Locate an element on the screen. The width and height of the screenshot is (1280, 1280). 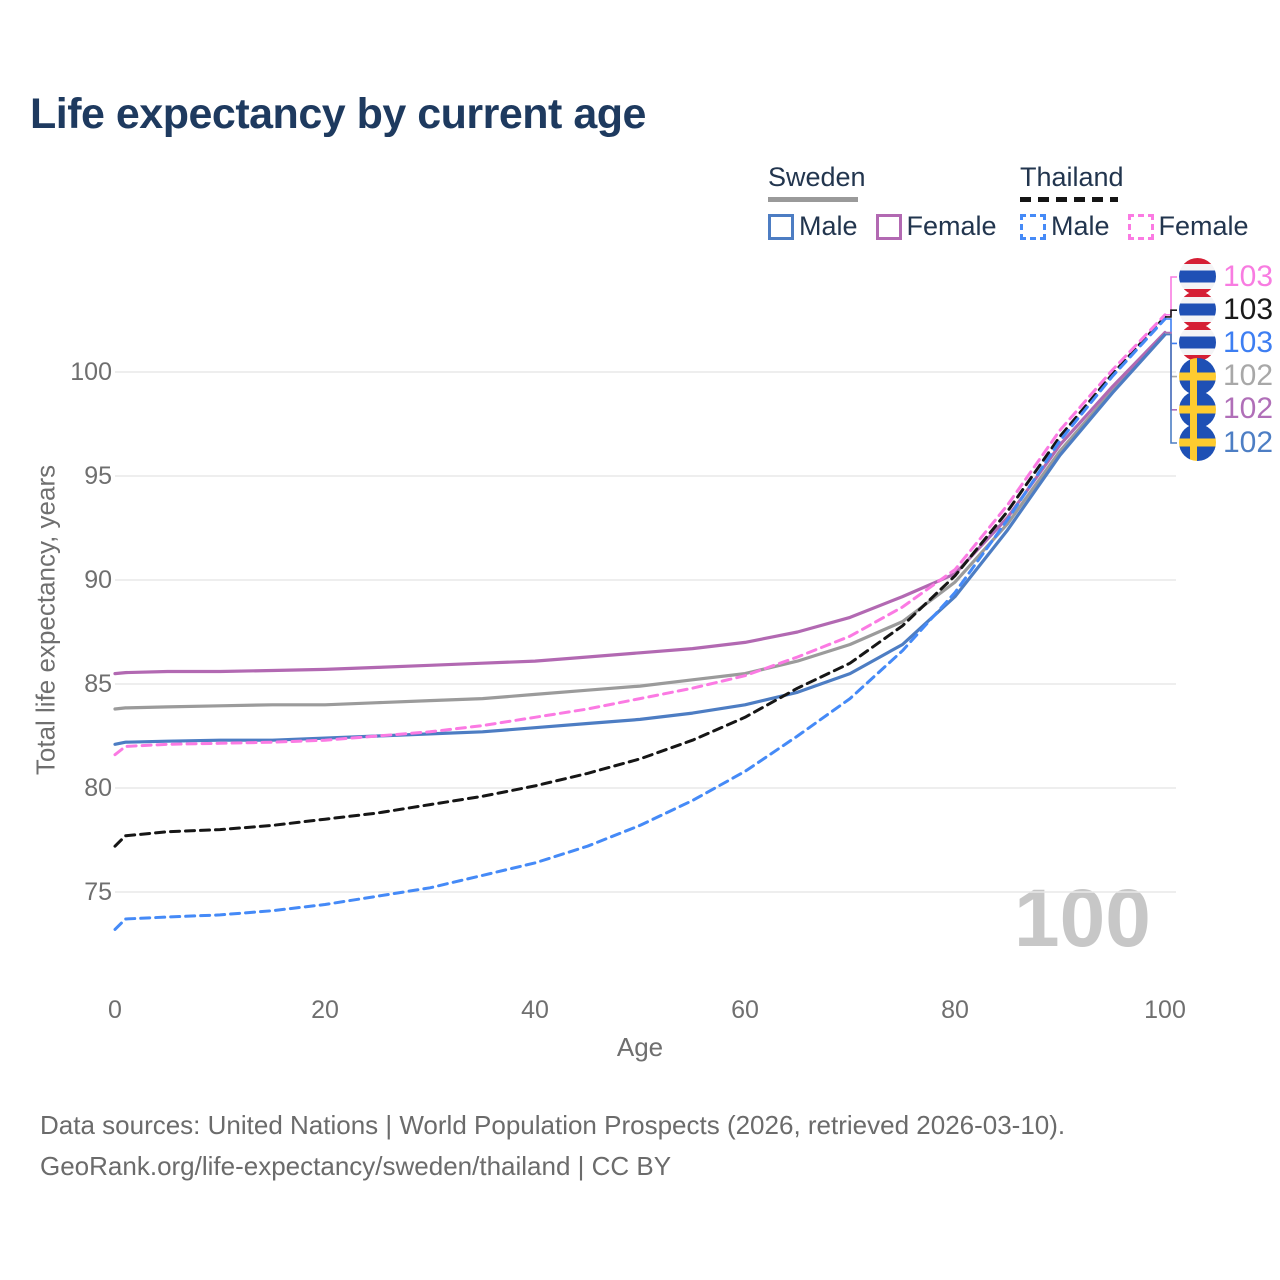
x-tick-label: 0 is located at coordinates (115, 1010).